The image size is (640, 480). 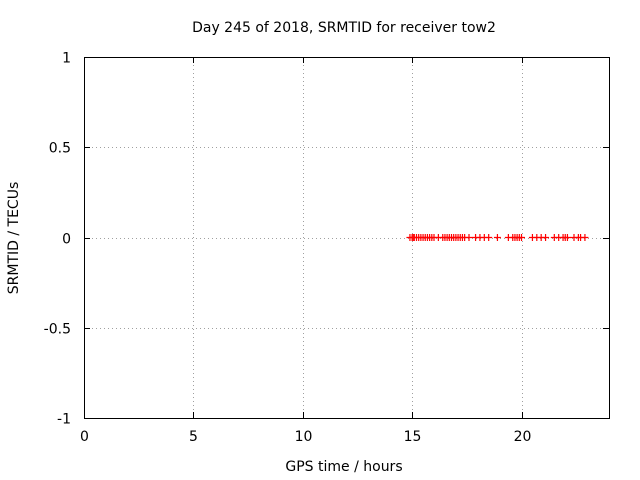 What do you see at coordinates (84, 437) in the screenshot?
I see `x-tick-label: 0` at bounding box center [84, 437].